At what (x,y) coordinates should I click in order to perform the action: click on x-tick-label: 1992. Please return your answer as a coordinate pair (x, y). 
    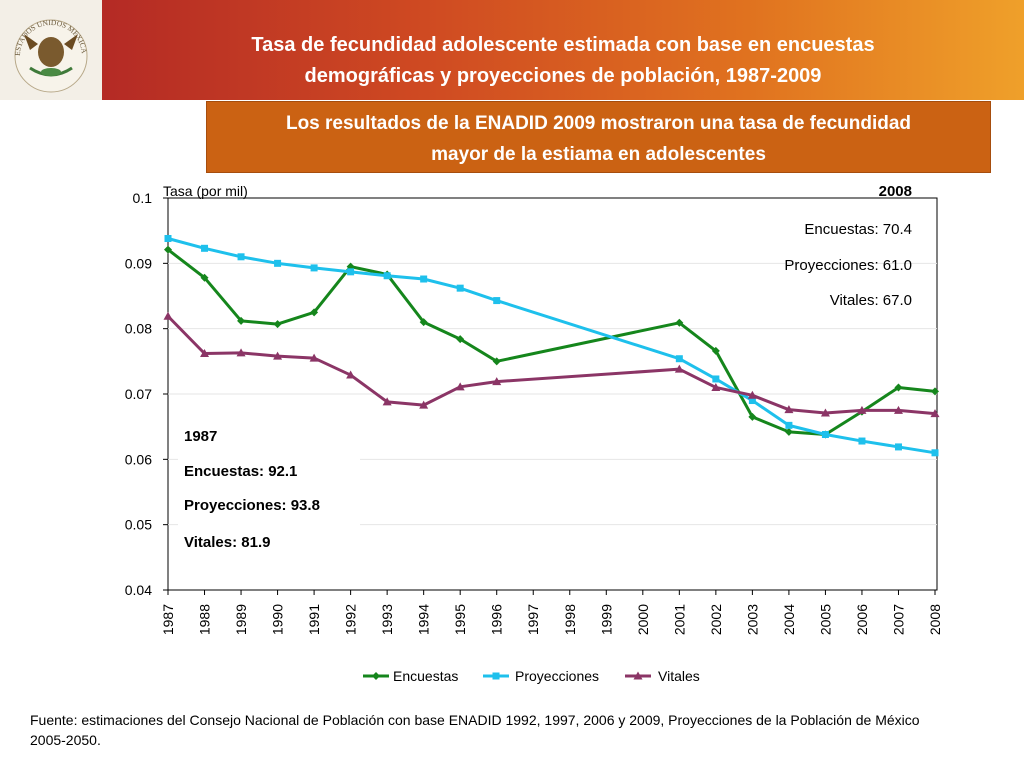
    Looking at the image, I should click on (351, 619).